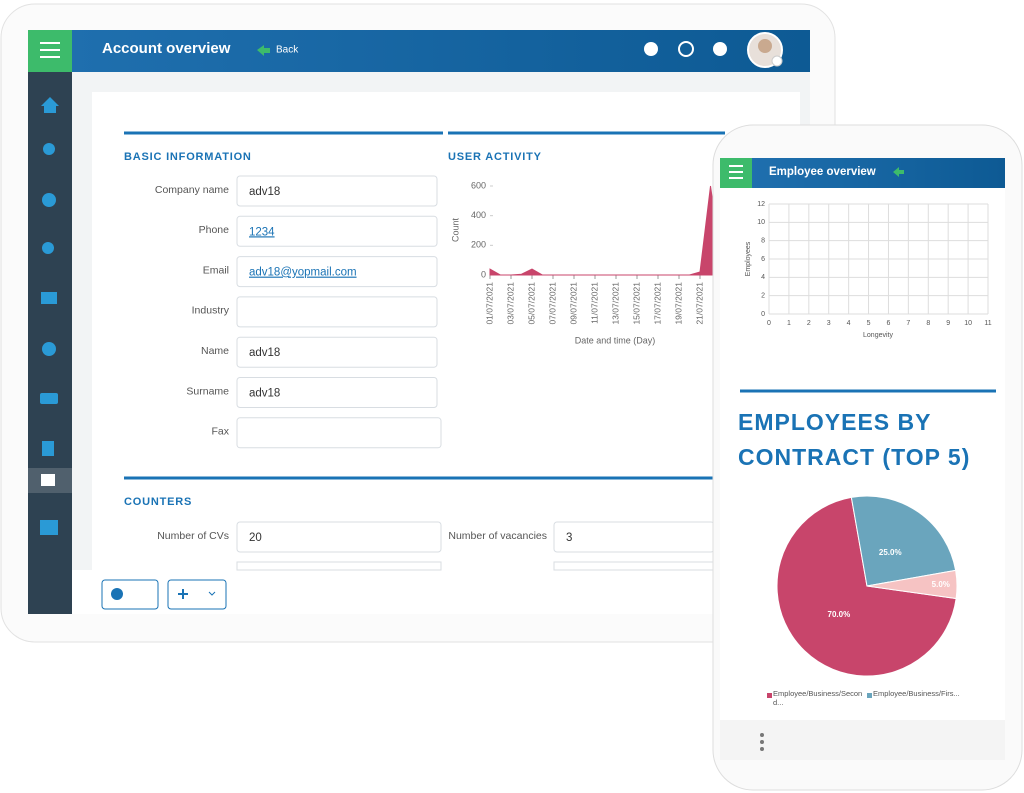  Describe the element at coordinates (192, 190) in the screenshot. I see `field-label: Company name` at that location.